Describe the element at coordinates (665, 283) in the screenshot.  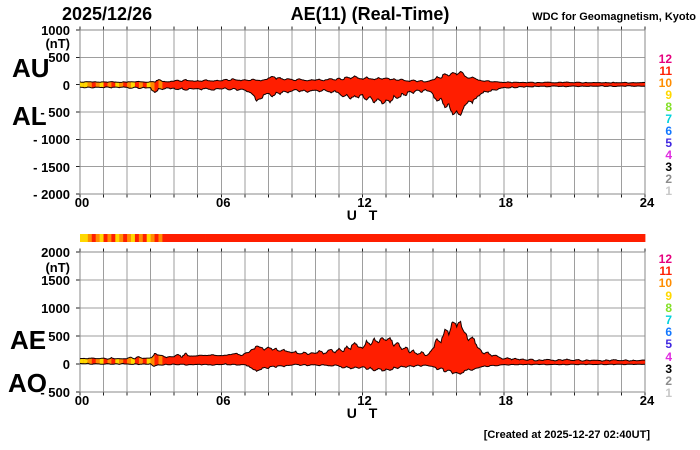
I see `station-count-scale-bottom: 10` at that location.